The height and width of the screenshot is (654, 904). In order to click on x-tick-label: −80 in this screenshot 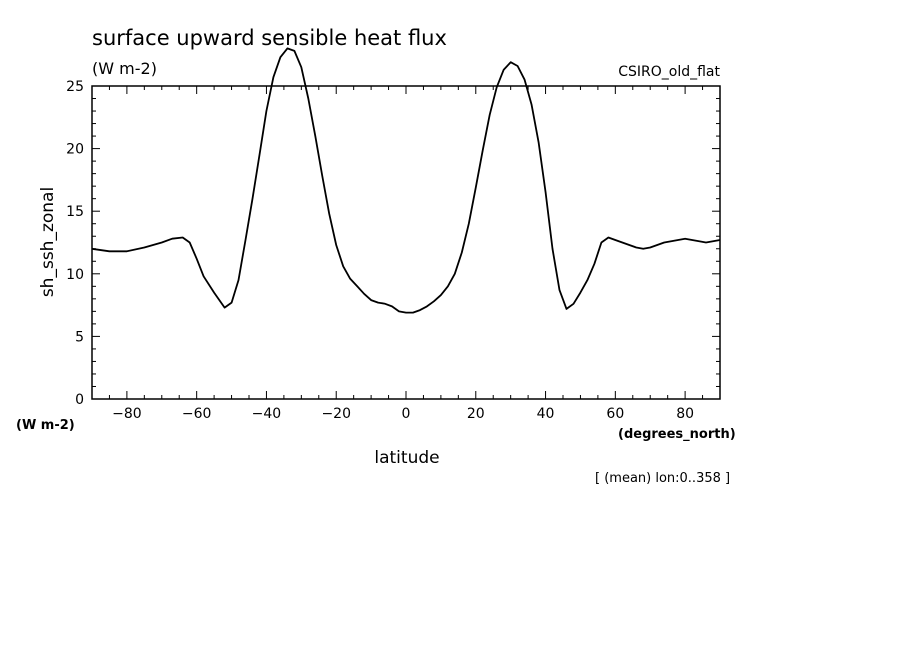, I will do `click(127, 414)`.